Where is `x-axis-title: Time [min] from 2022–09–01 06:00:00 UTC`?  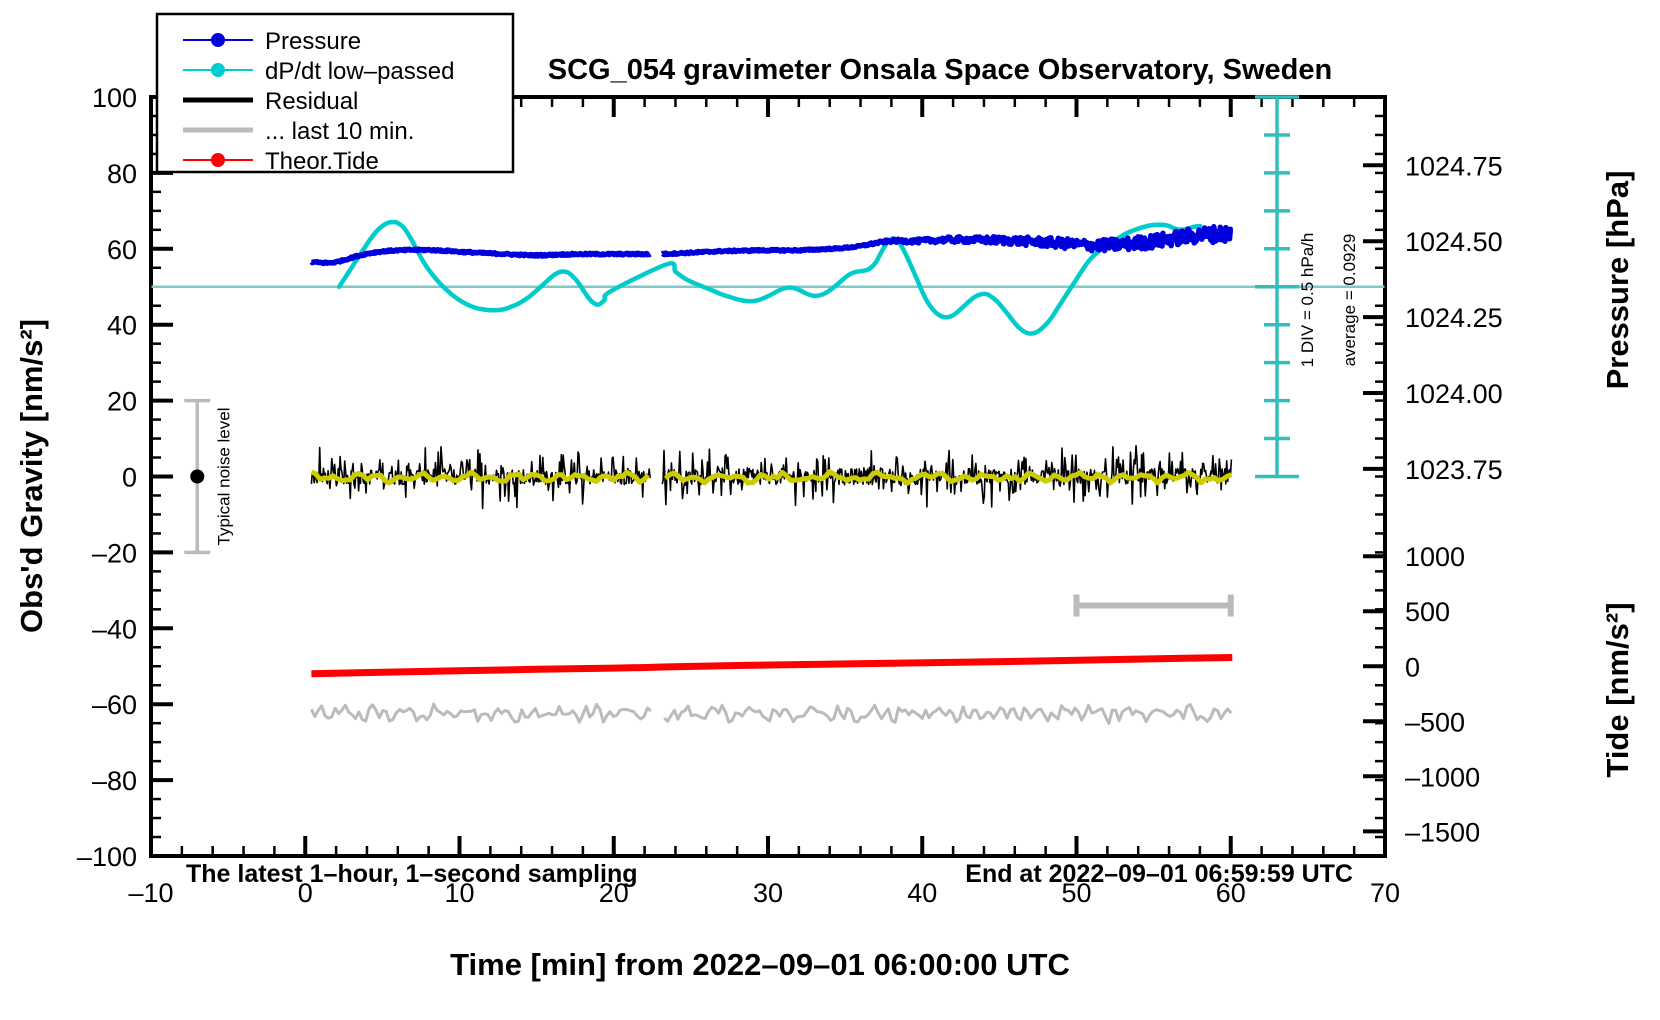 x-axis-title: Time [min] from 2022–09–01 06:00:00 UTC is located at coordinates (760, 964).